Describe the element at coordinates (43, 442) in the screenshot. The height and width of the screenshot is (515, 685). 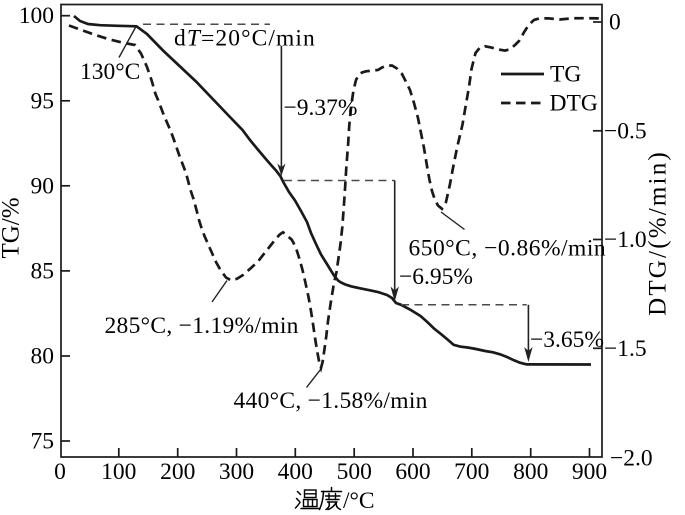
I see `svg-text: 75` at that location.